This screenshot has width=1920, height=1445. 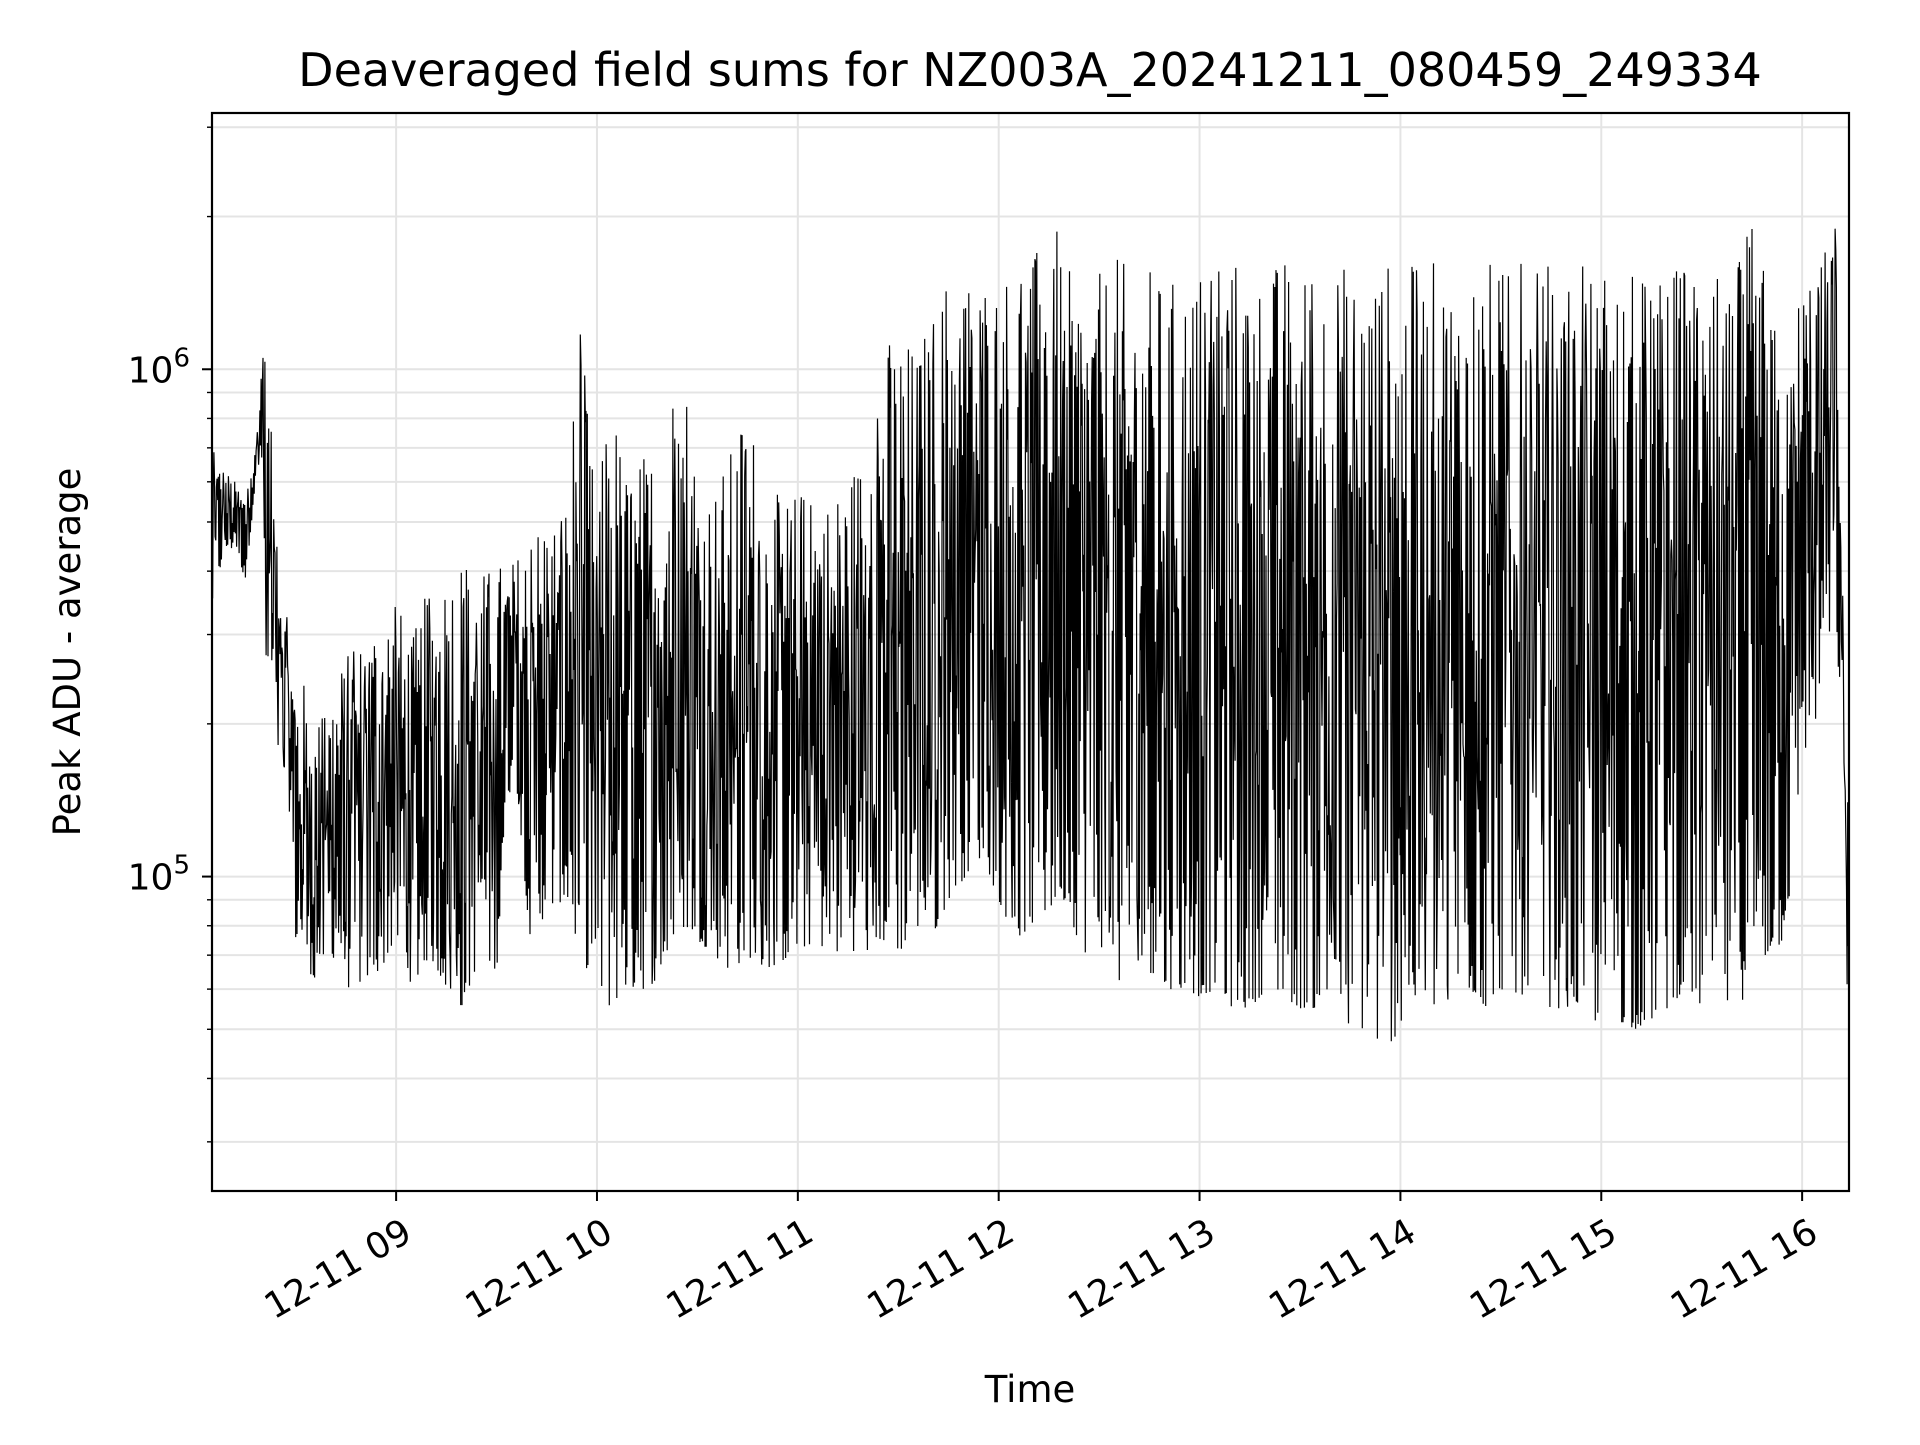 I want to click on y-tick-label: 10⁵, so click(x=159, y=875).